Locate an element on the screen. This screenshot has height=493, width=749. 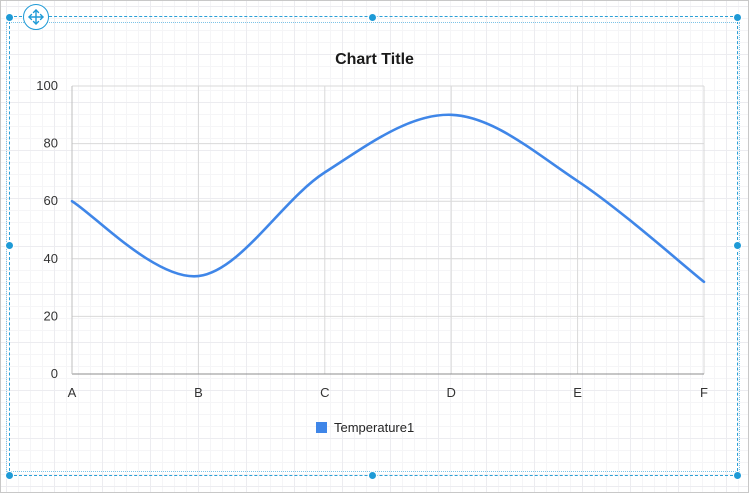
resize-handle-bottom-left is located at coordinates (9, 475).